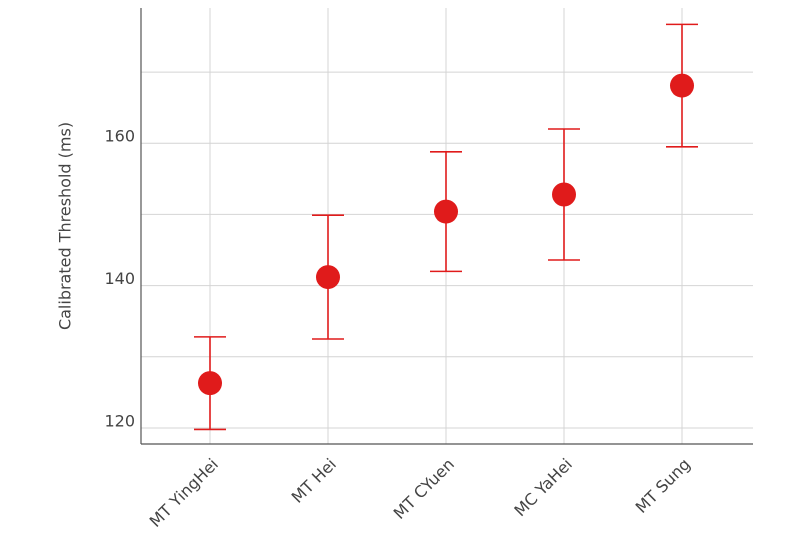  What do you see at coordinates (424, 489) in the screenshot?
I see `x-tick-label: MT CYuen` at bounding box center [424, 489].